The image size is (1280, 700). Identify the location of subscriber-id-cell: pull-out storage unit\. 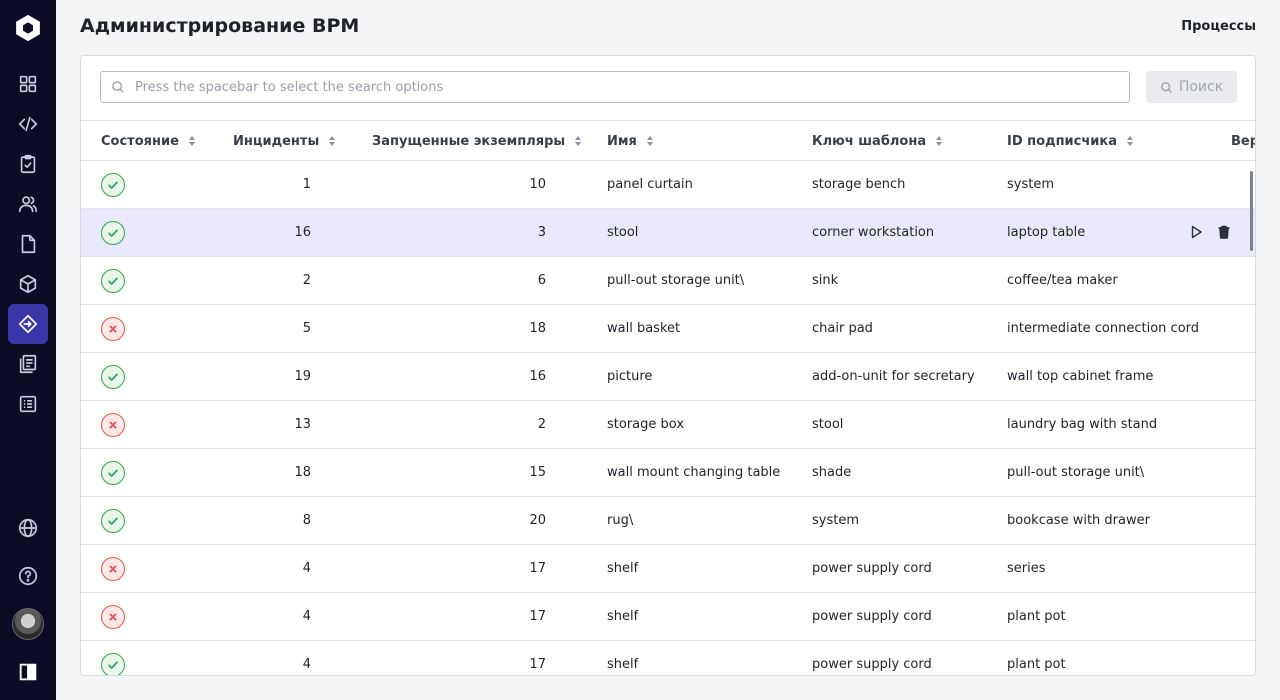
(1076, 472).